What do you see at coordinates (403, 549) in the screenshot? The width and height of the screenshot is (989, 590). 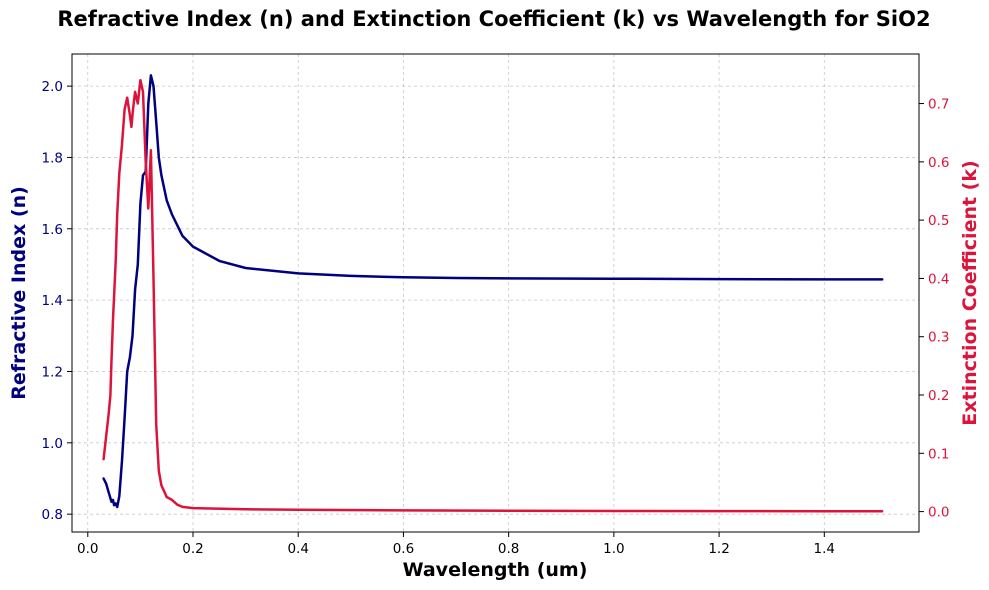 I see `x-tick-label: 0.6` at bounding box center [403, 549].